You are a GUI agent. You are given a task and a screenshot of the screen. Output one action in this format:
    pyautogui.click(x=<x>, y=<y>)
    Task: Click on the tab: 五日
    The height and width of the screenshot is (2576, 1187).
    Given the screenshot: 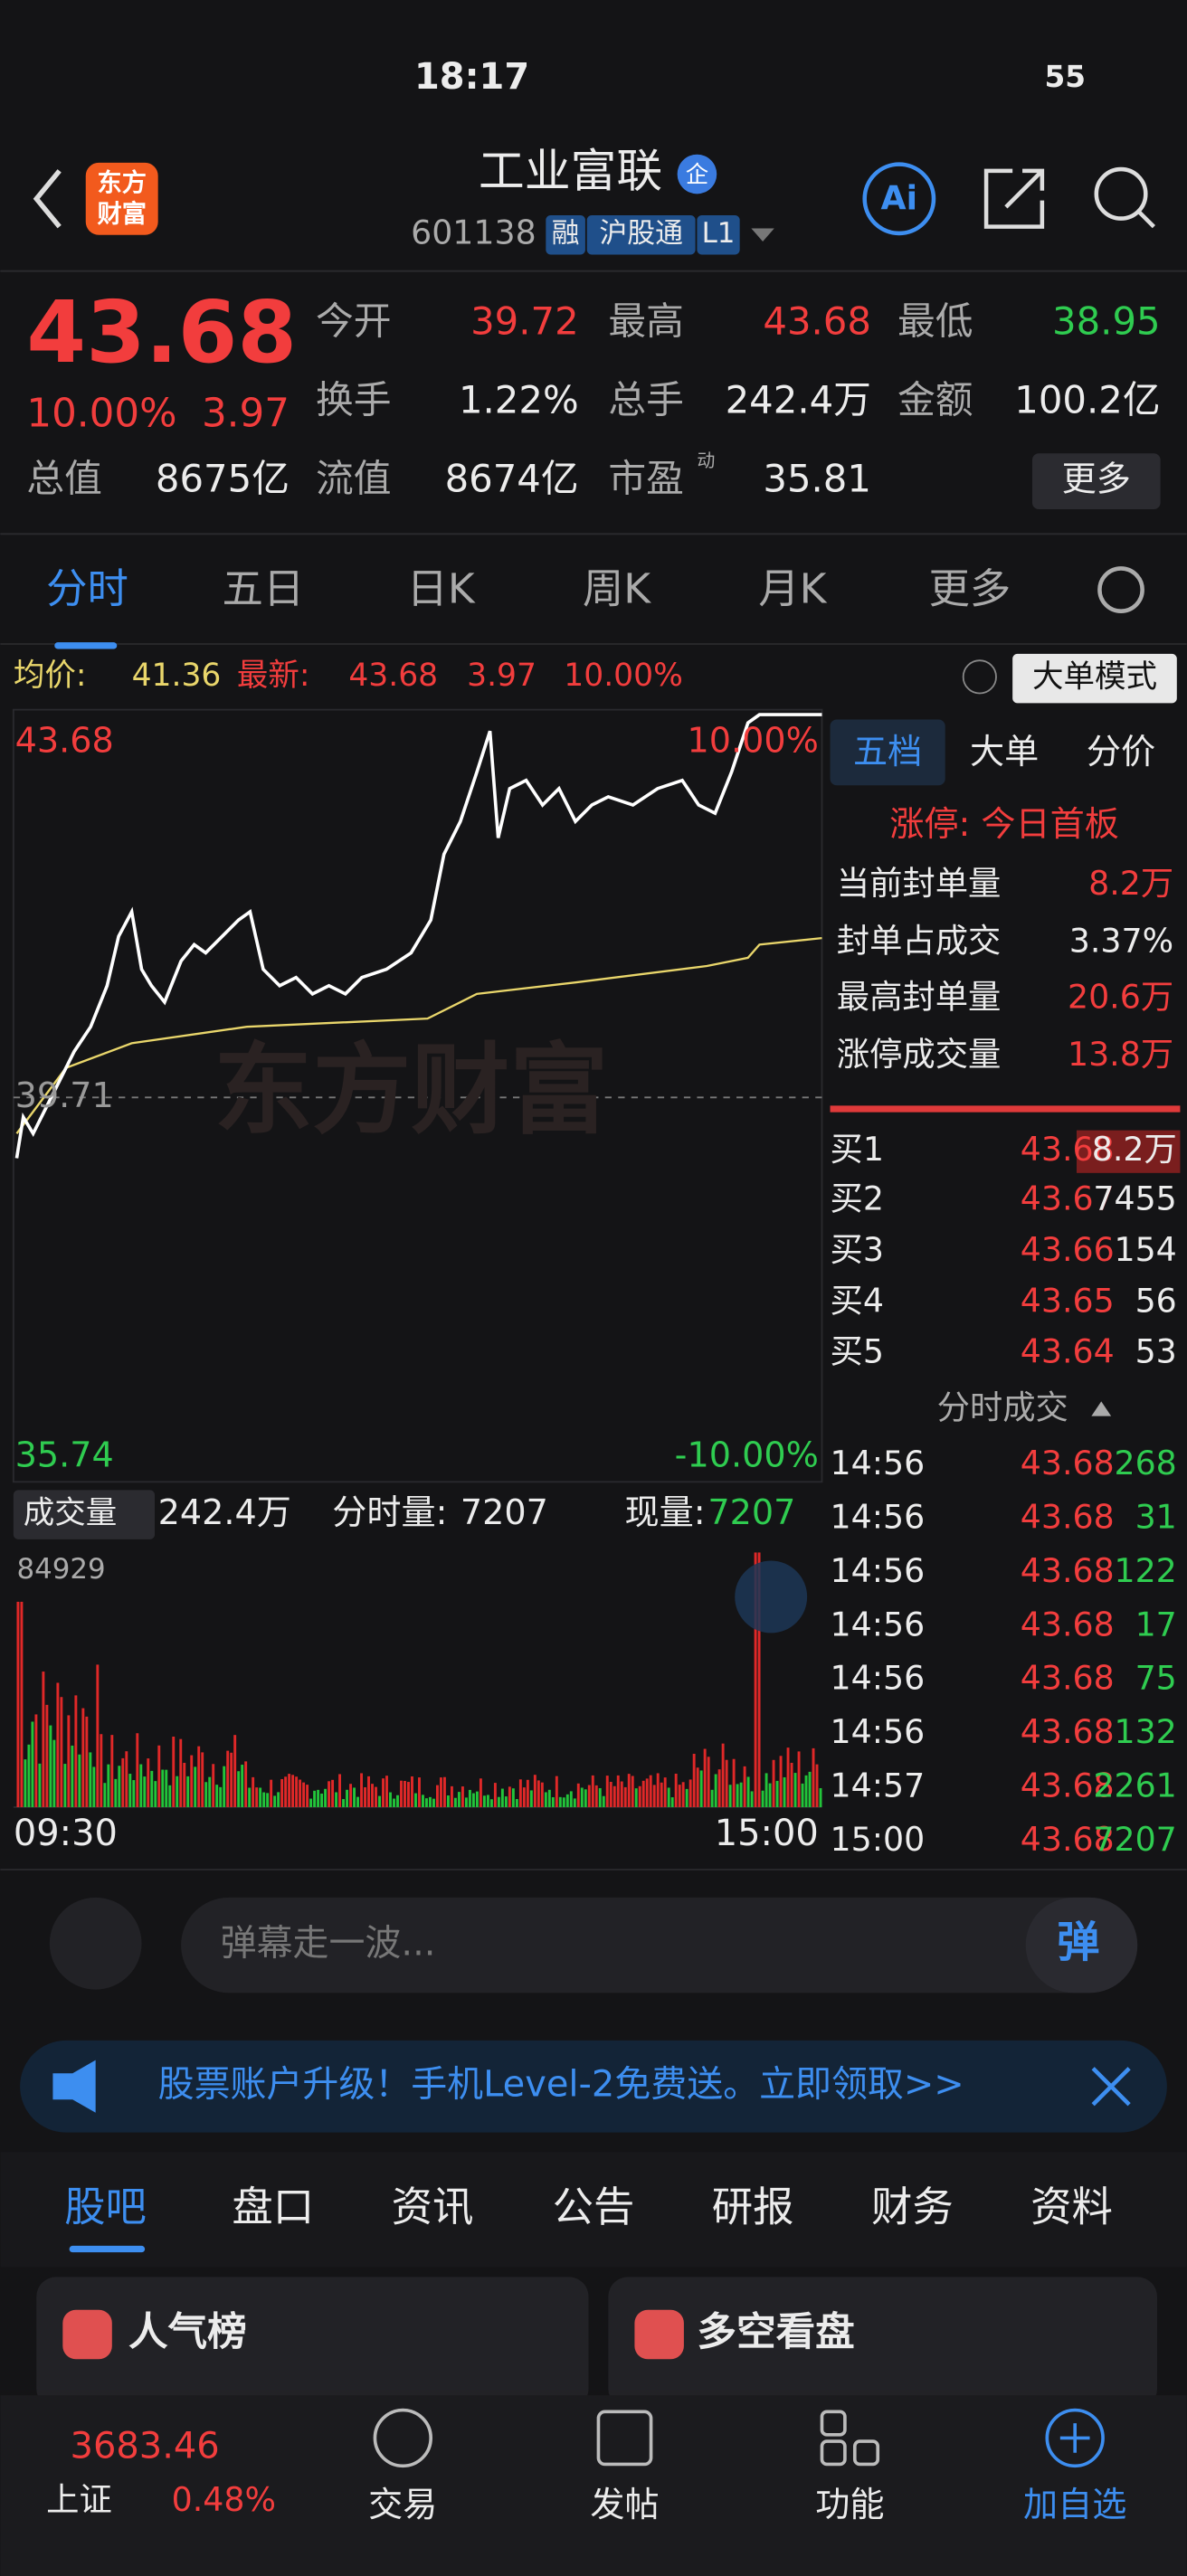 What is the action you would take?
    pyautogui.click(x=264, y=588)
    